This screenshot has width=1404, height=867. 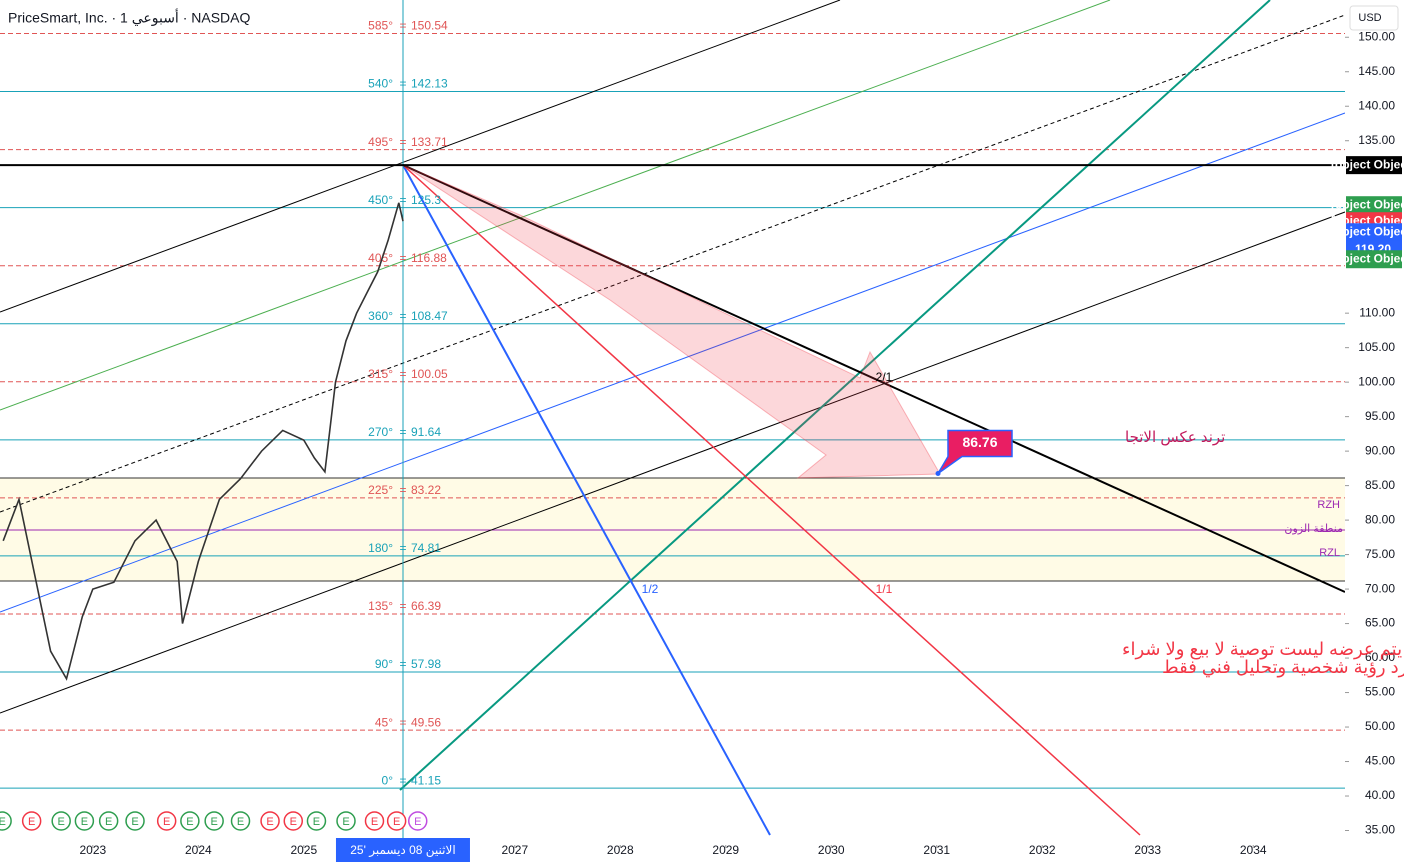 What do you see at coordinates (380, 258) in the screenshot?
I see `gann-angle: 405°` at bounding box center [380, 258].